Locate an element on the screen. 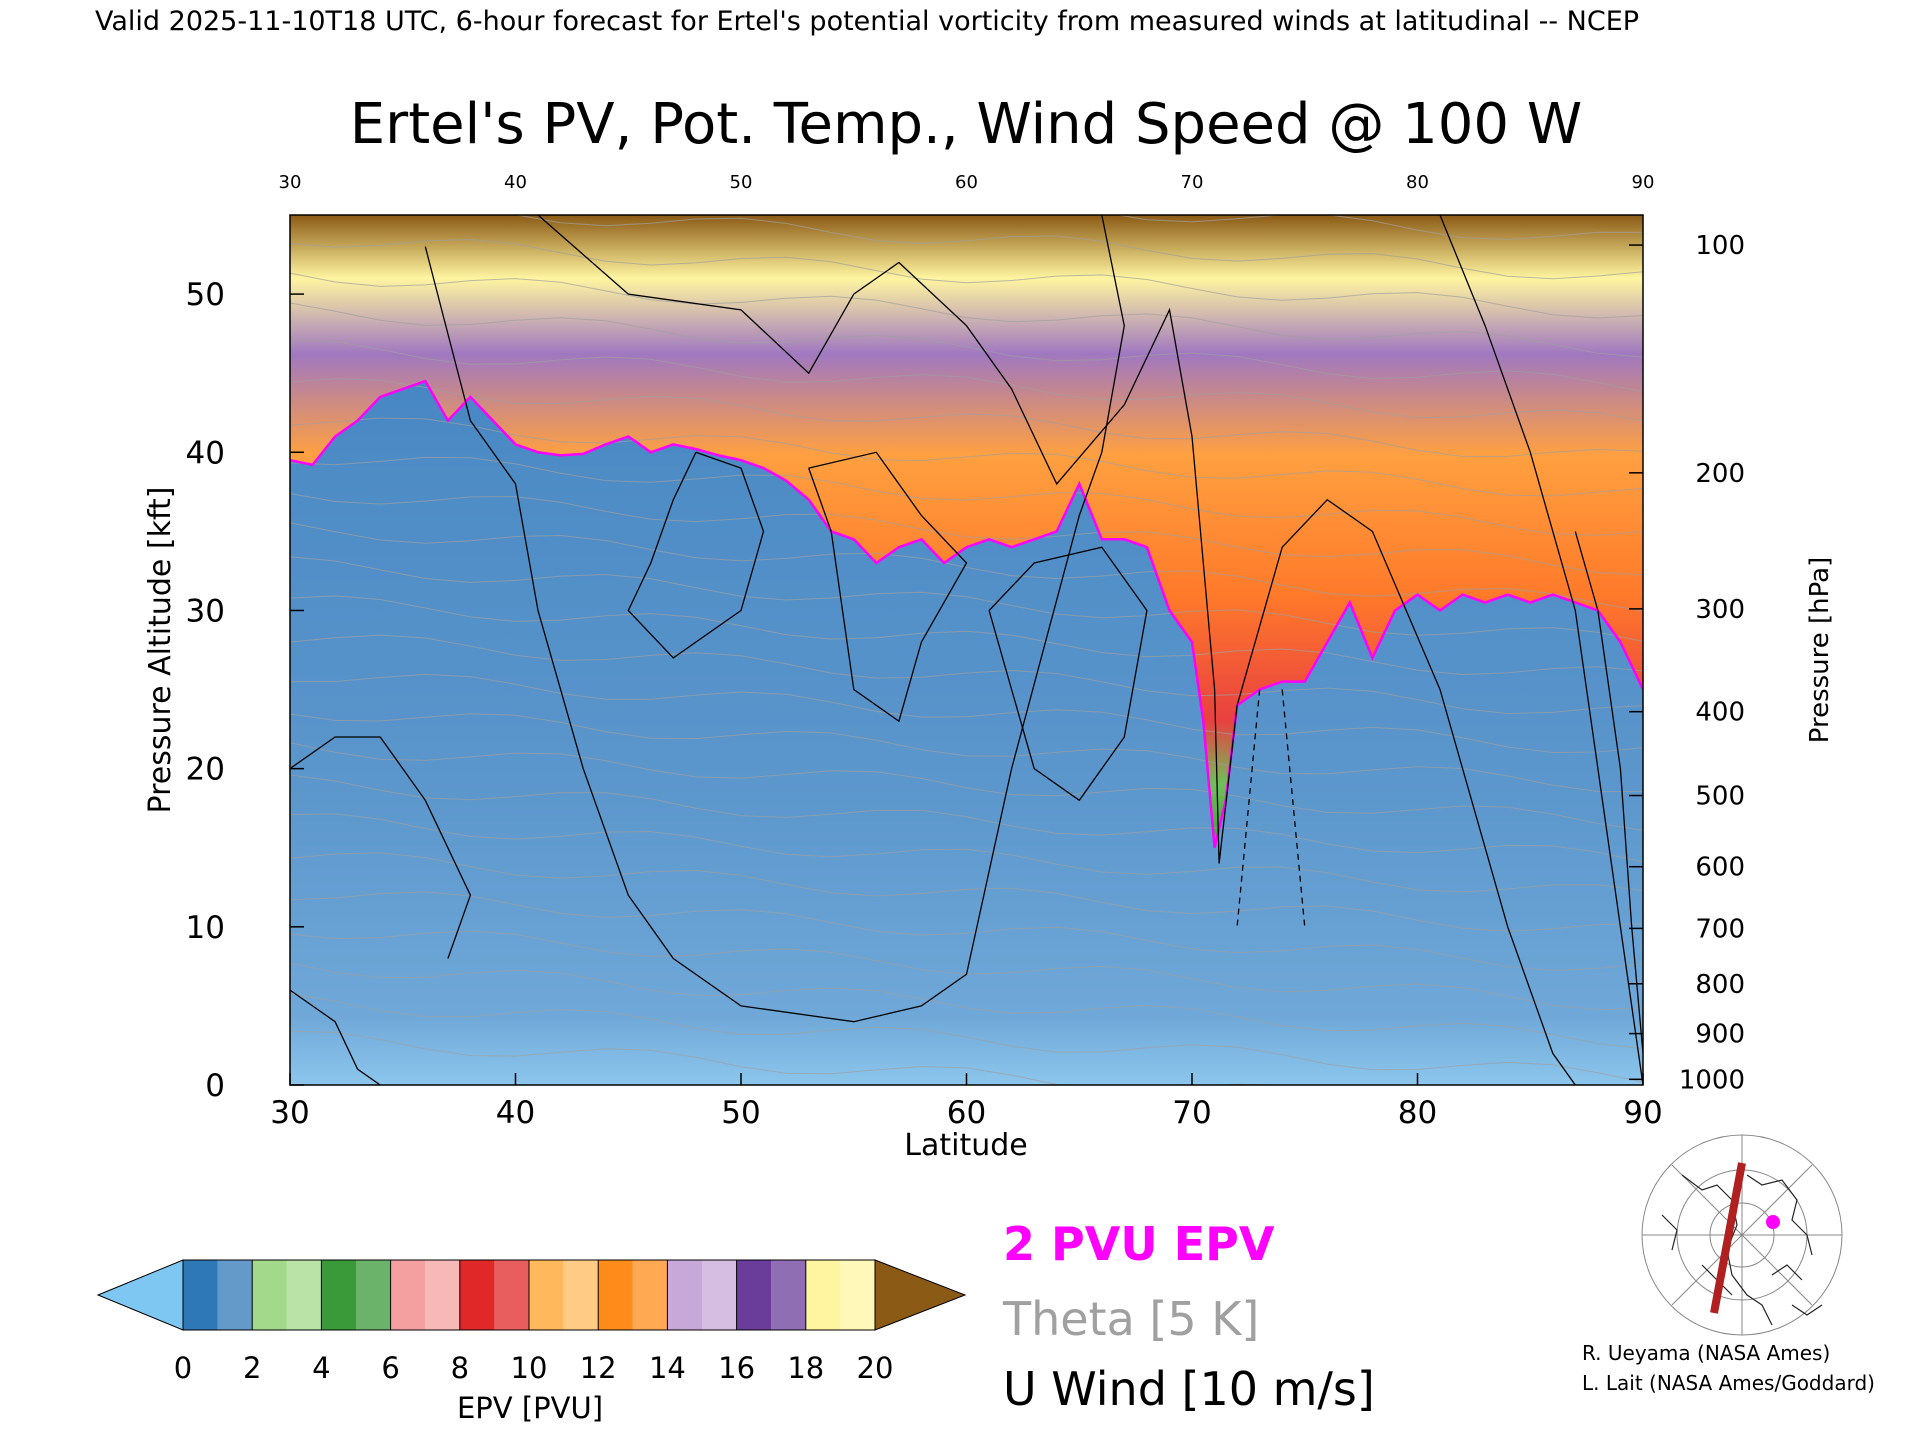  y-tick-label-right: 1000 is located at coordinates (1712, 1080).